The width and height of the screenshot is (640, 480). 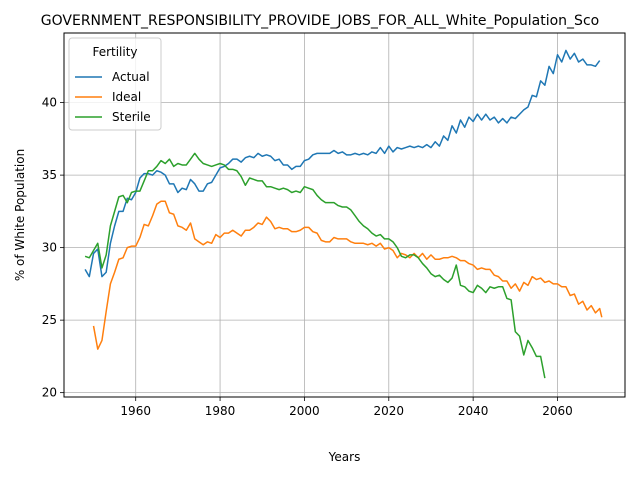 What do you see at coordinates (126, 97) in the screenshot?
I see `legend-label-ideal: Ideal` at bounding box center [126, 97].